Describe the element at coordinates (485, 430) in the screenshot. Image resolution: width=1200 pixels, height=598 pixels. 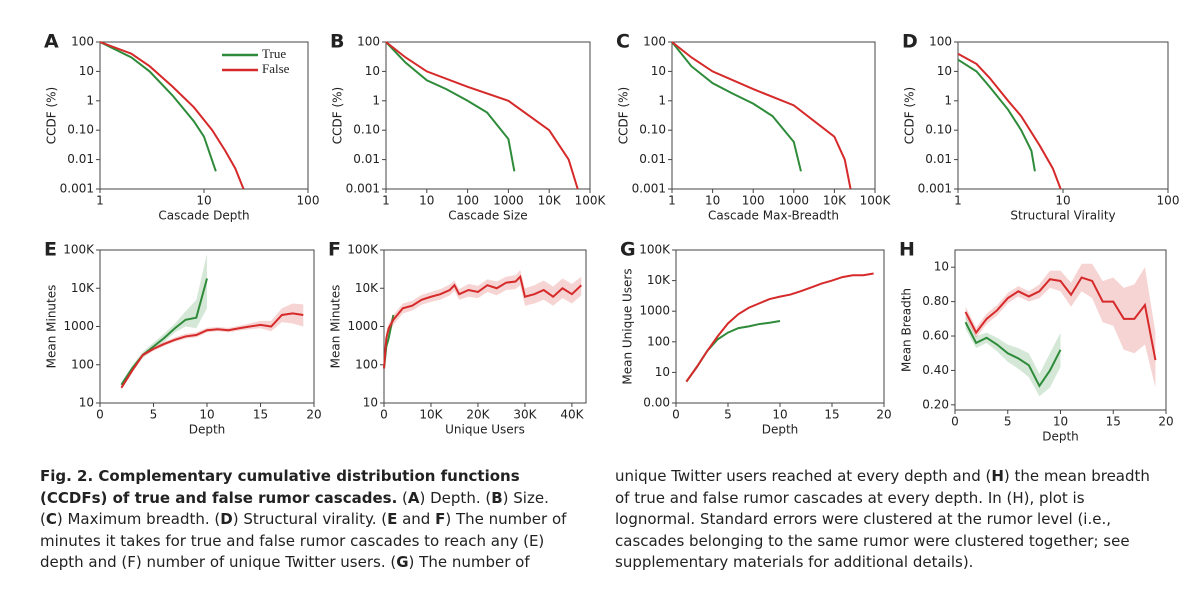
I see `x-axis-label: Unique Users` at that location.